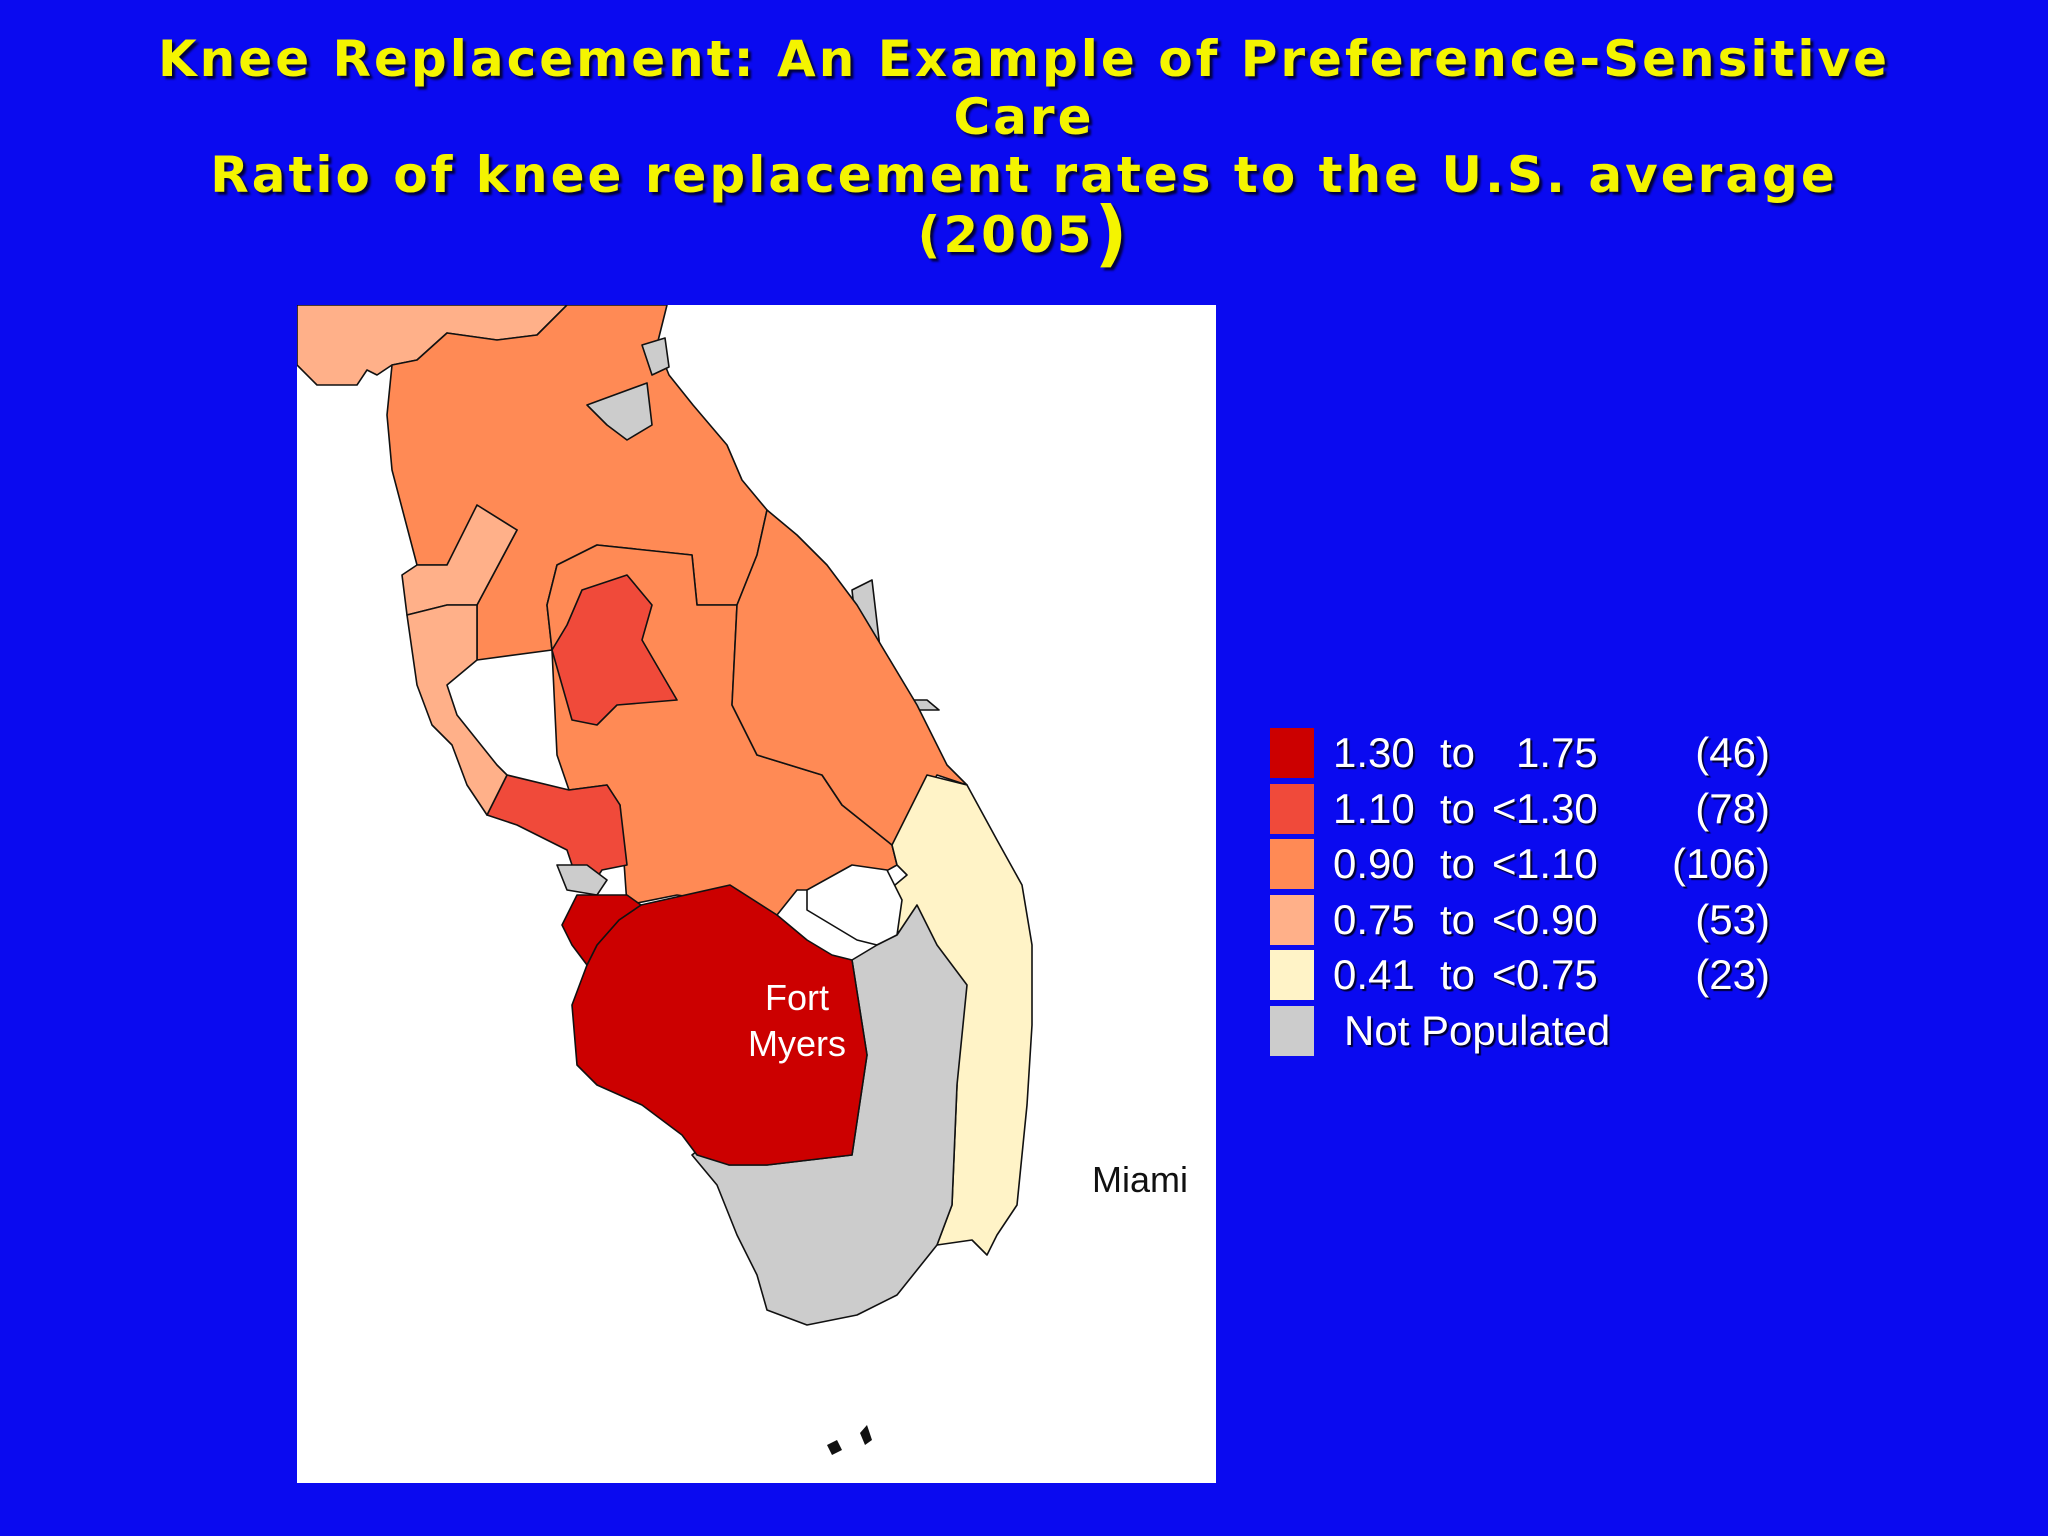  I want to click on title-line-4: (2005), so click(1024, 233).